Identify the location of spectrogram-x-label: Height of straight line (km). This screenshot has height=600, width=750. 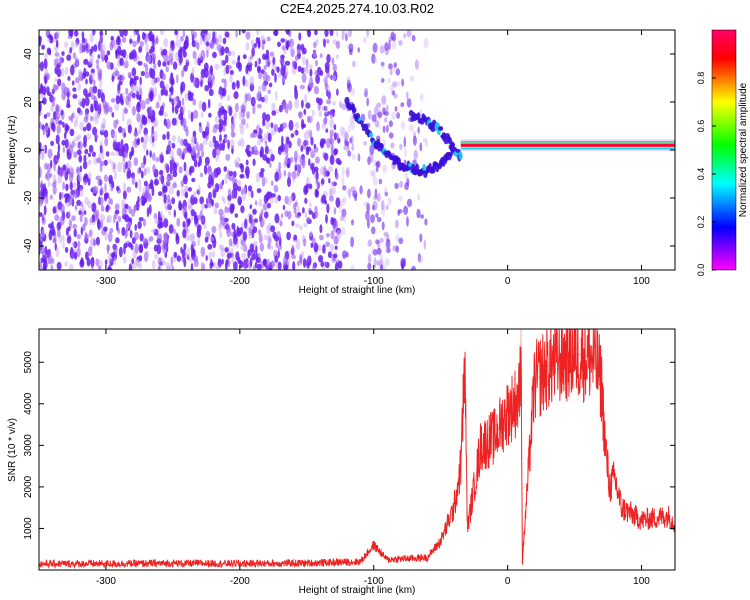
(357, 290).